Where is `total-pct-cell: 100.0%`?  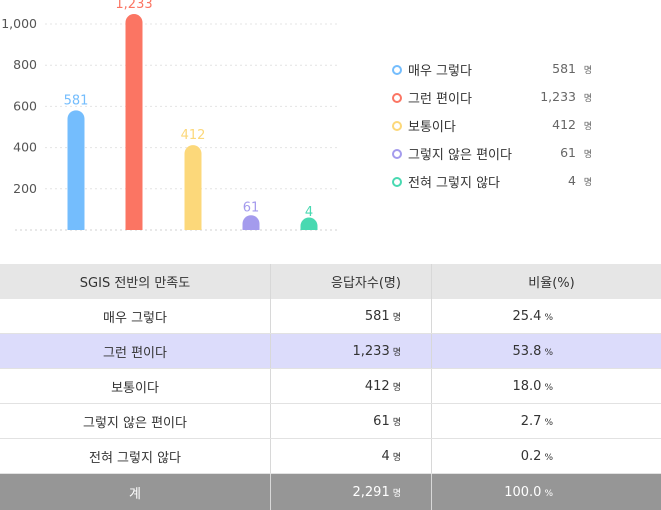
total-pct-cell: 100.0% is located at coordinates (546, 492).